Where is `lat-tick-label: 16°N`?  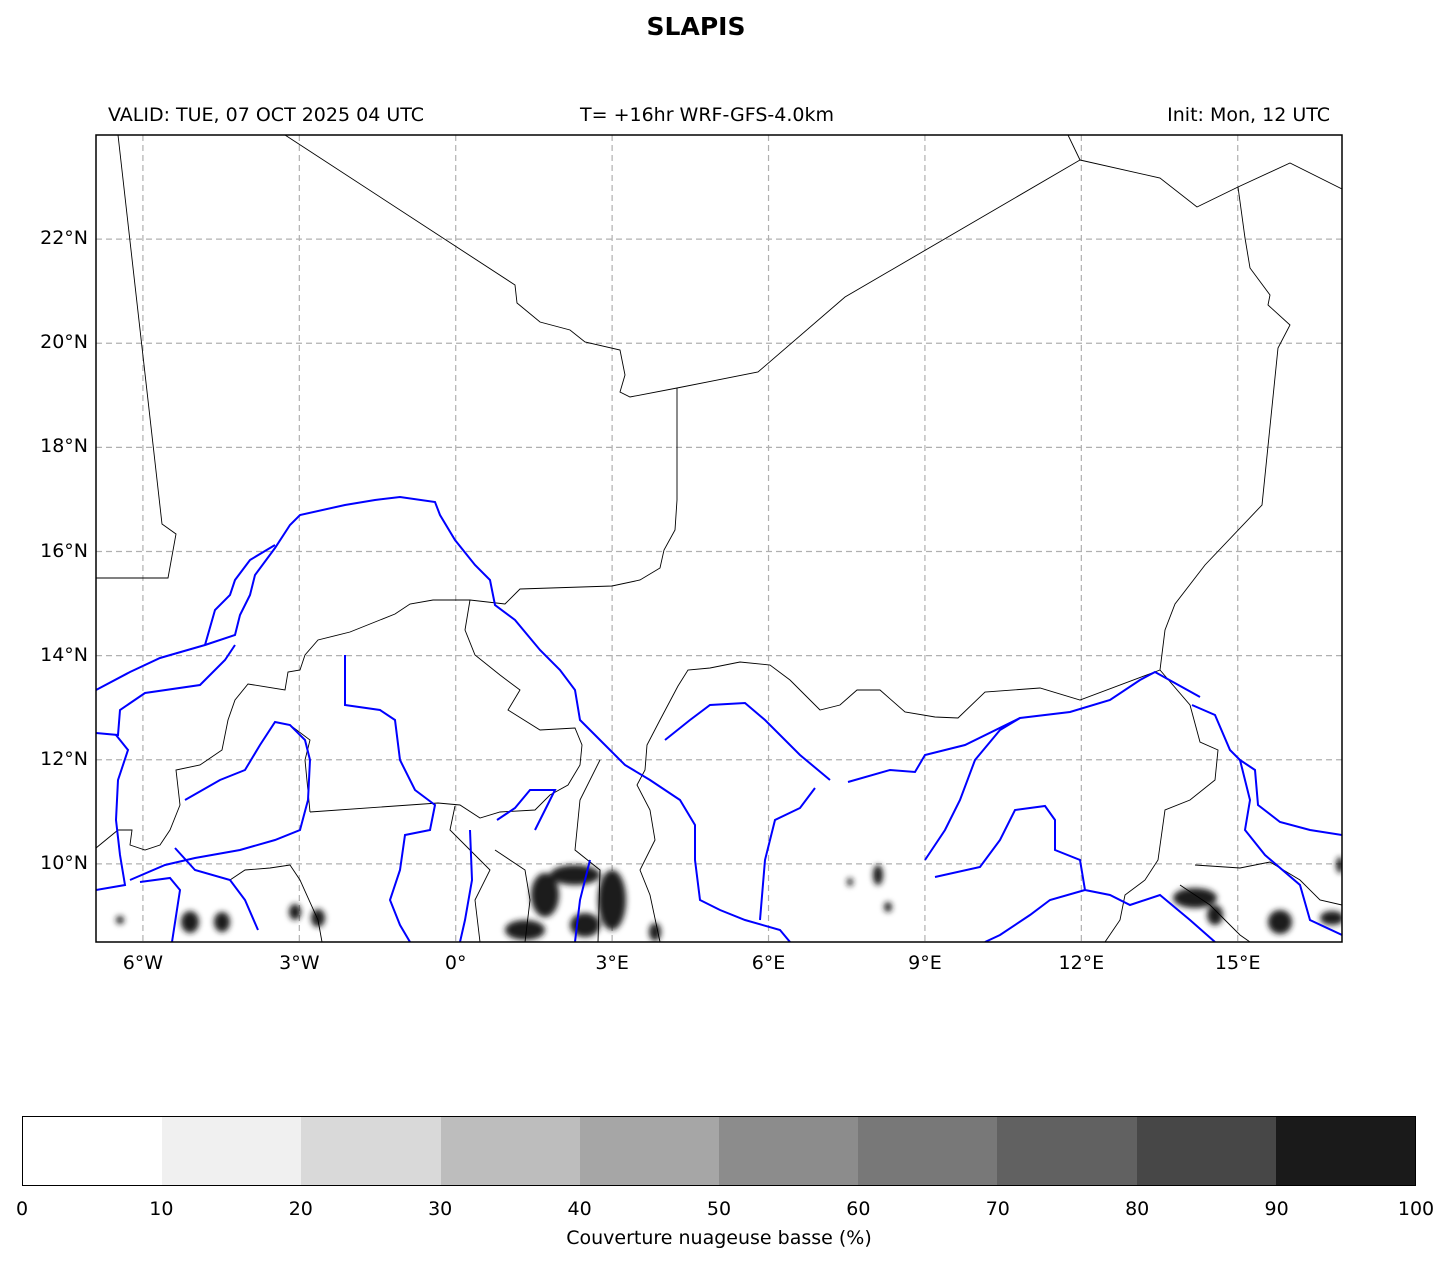 lat-tick-label: 16°N is located at coordinates (64, 550).